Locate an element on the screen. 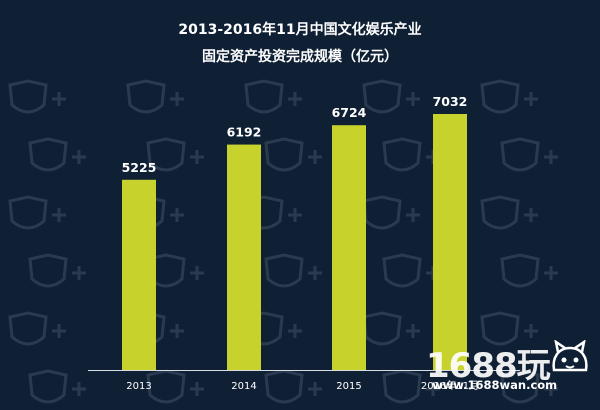 This screenshot has height=410, width=600. bar-value-label: 7032 is located at coordinates (450, 101).